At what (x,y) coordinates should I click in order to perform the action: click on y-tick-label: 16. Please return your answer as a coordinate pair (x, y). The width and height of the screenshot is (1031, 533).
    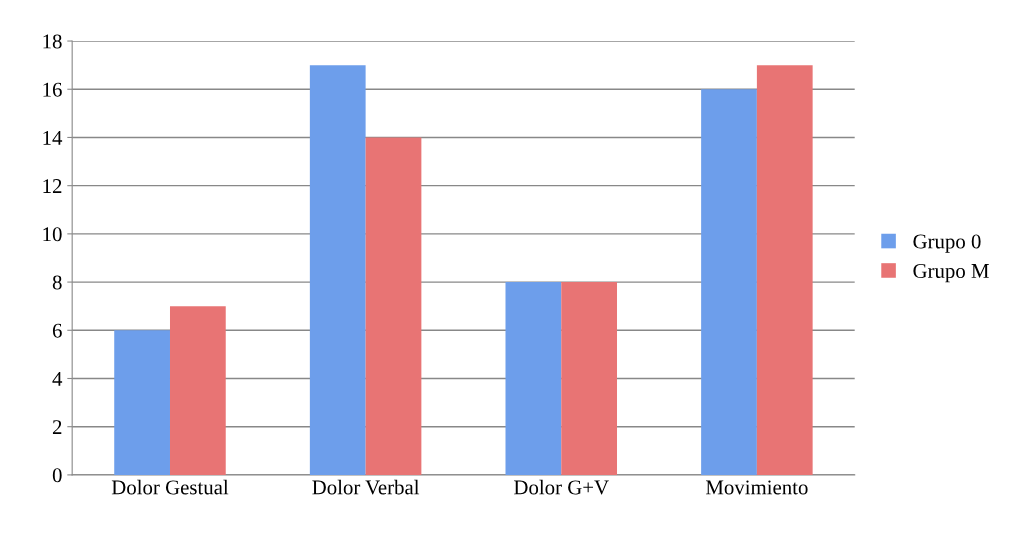
    Looking at the image, I should click on (52, 89).